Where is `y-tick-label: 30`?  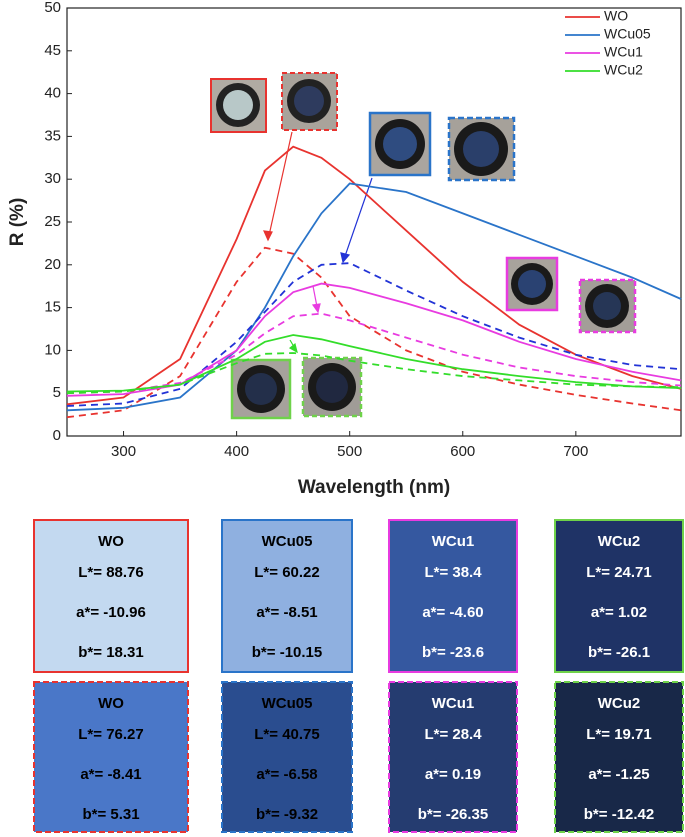 y-tick-label: 30 is located at coordinates (52, 178).